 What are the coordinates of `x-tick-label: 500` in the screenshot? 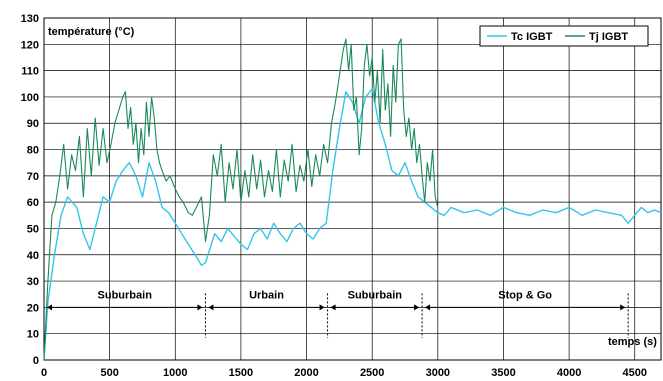 It's located at (109, 373).